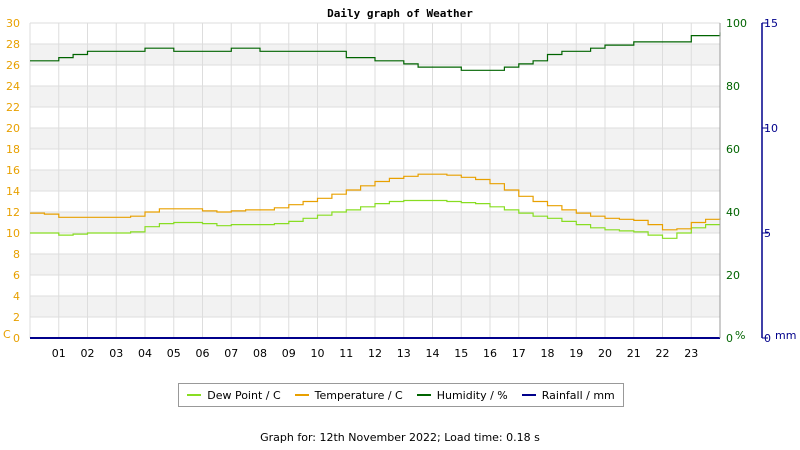 The height and width of the screenshot is (450, 800). Describe the element at coordinates (13, 233) in the screenshot. I see `y-tick-left: 10` at that location.